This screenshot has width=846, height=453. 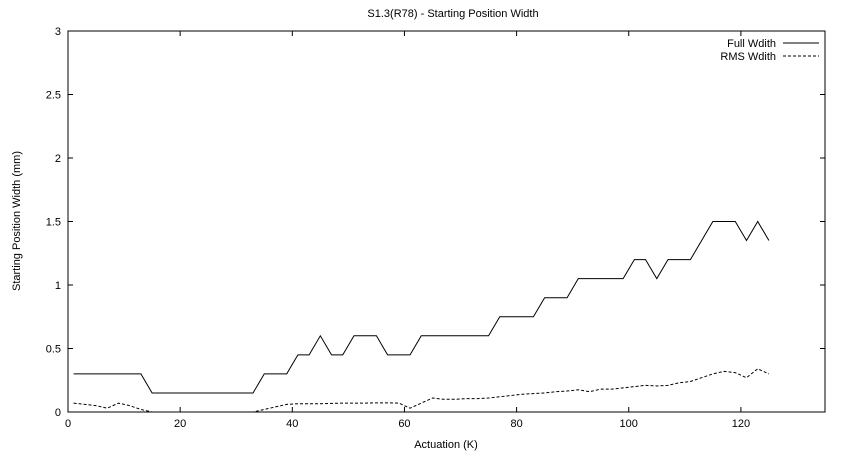 What do you see at coordinates (292, 424) in the screenshot?
I see `x-tick-label: 40` at bounding box center [292, 424].